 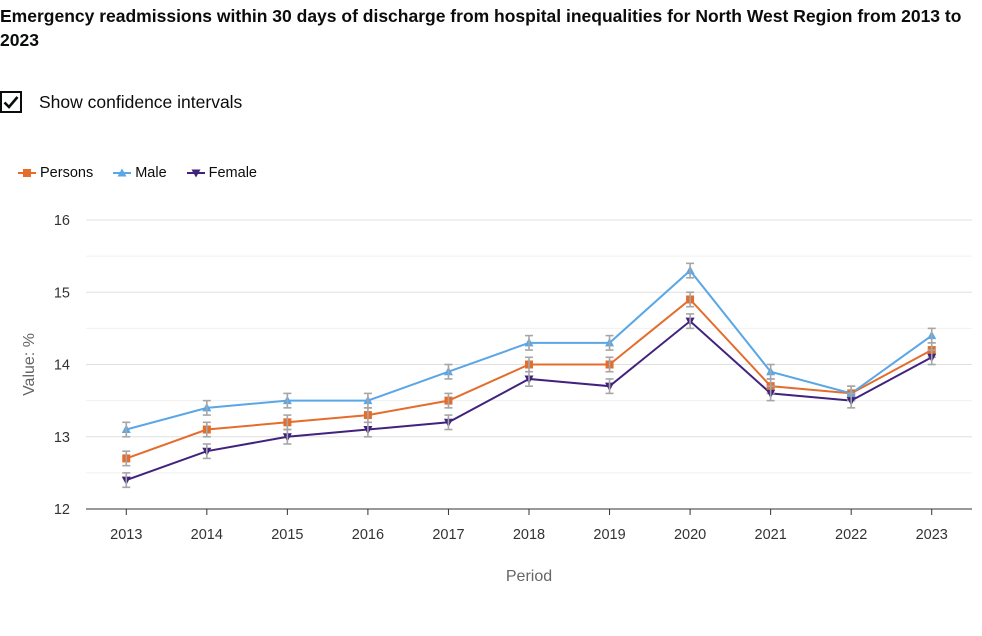 What do you see at coordinates (62, 221) in the screenshot?
I see `y-tick-label: 16` at bounding box center [62, 221].